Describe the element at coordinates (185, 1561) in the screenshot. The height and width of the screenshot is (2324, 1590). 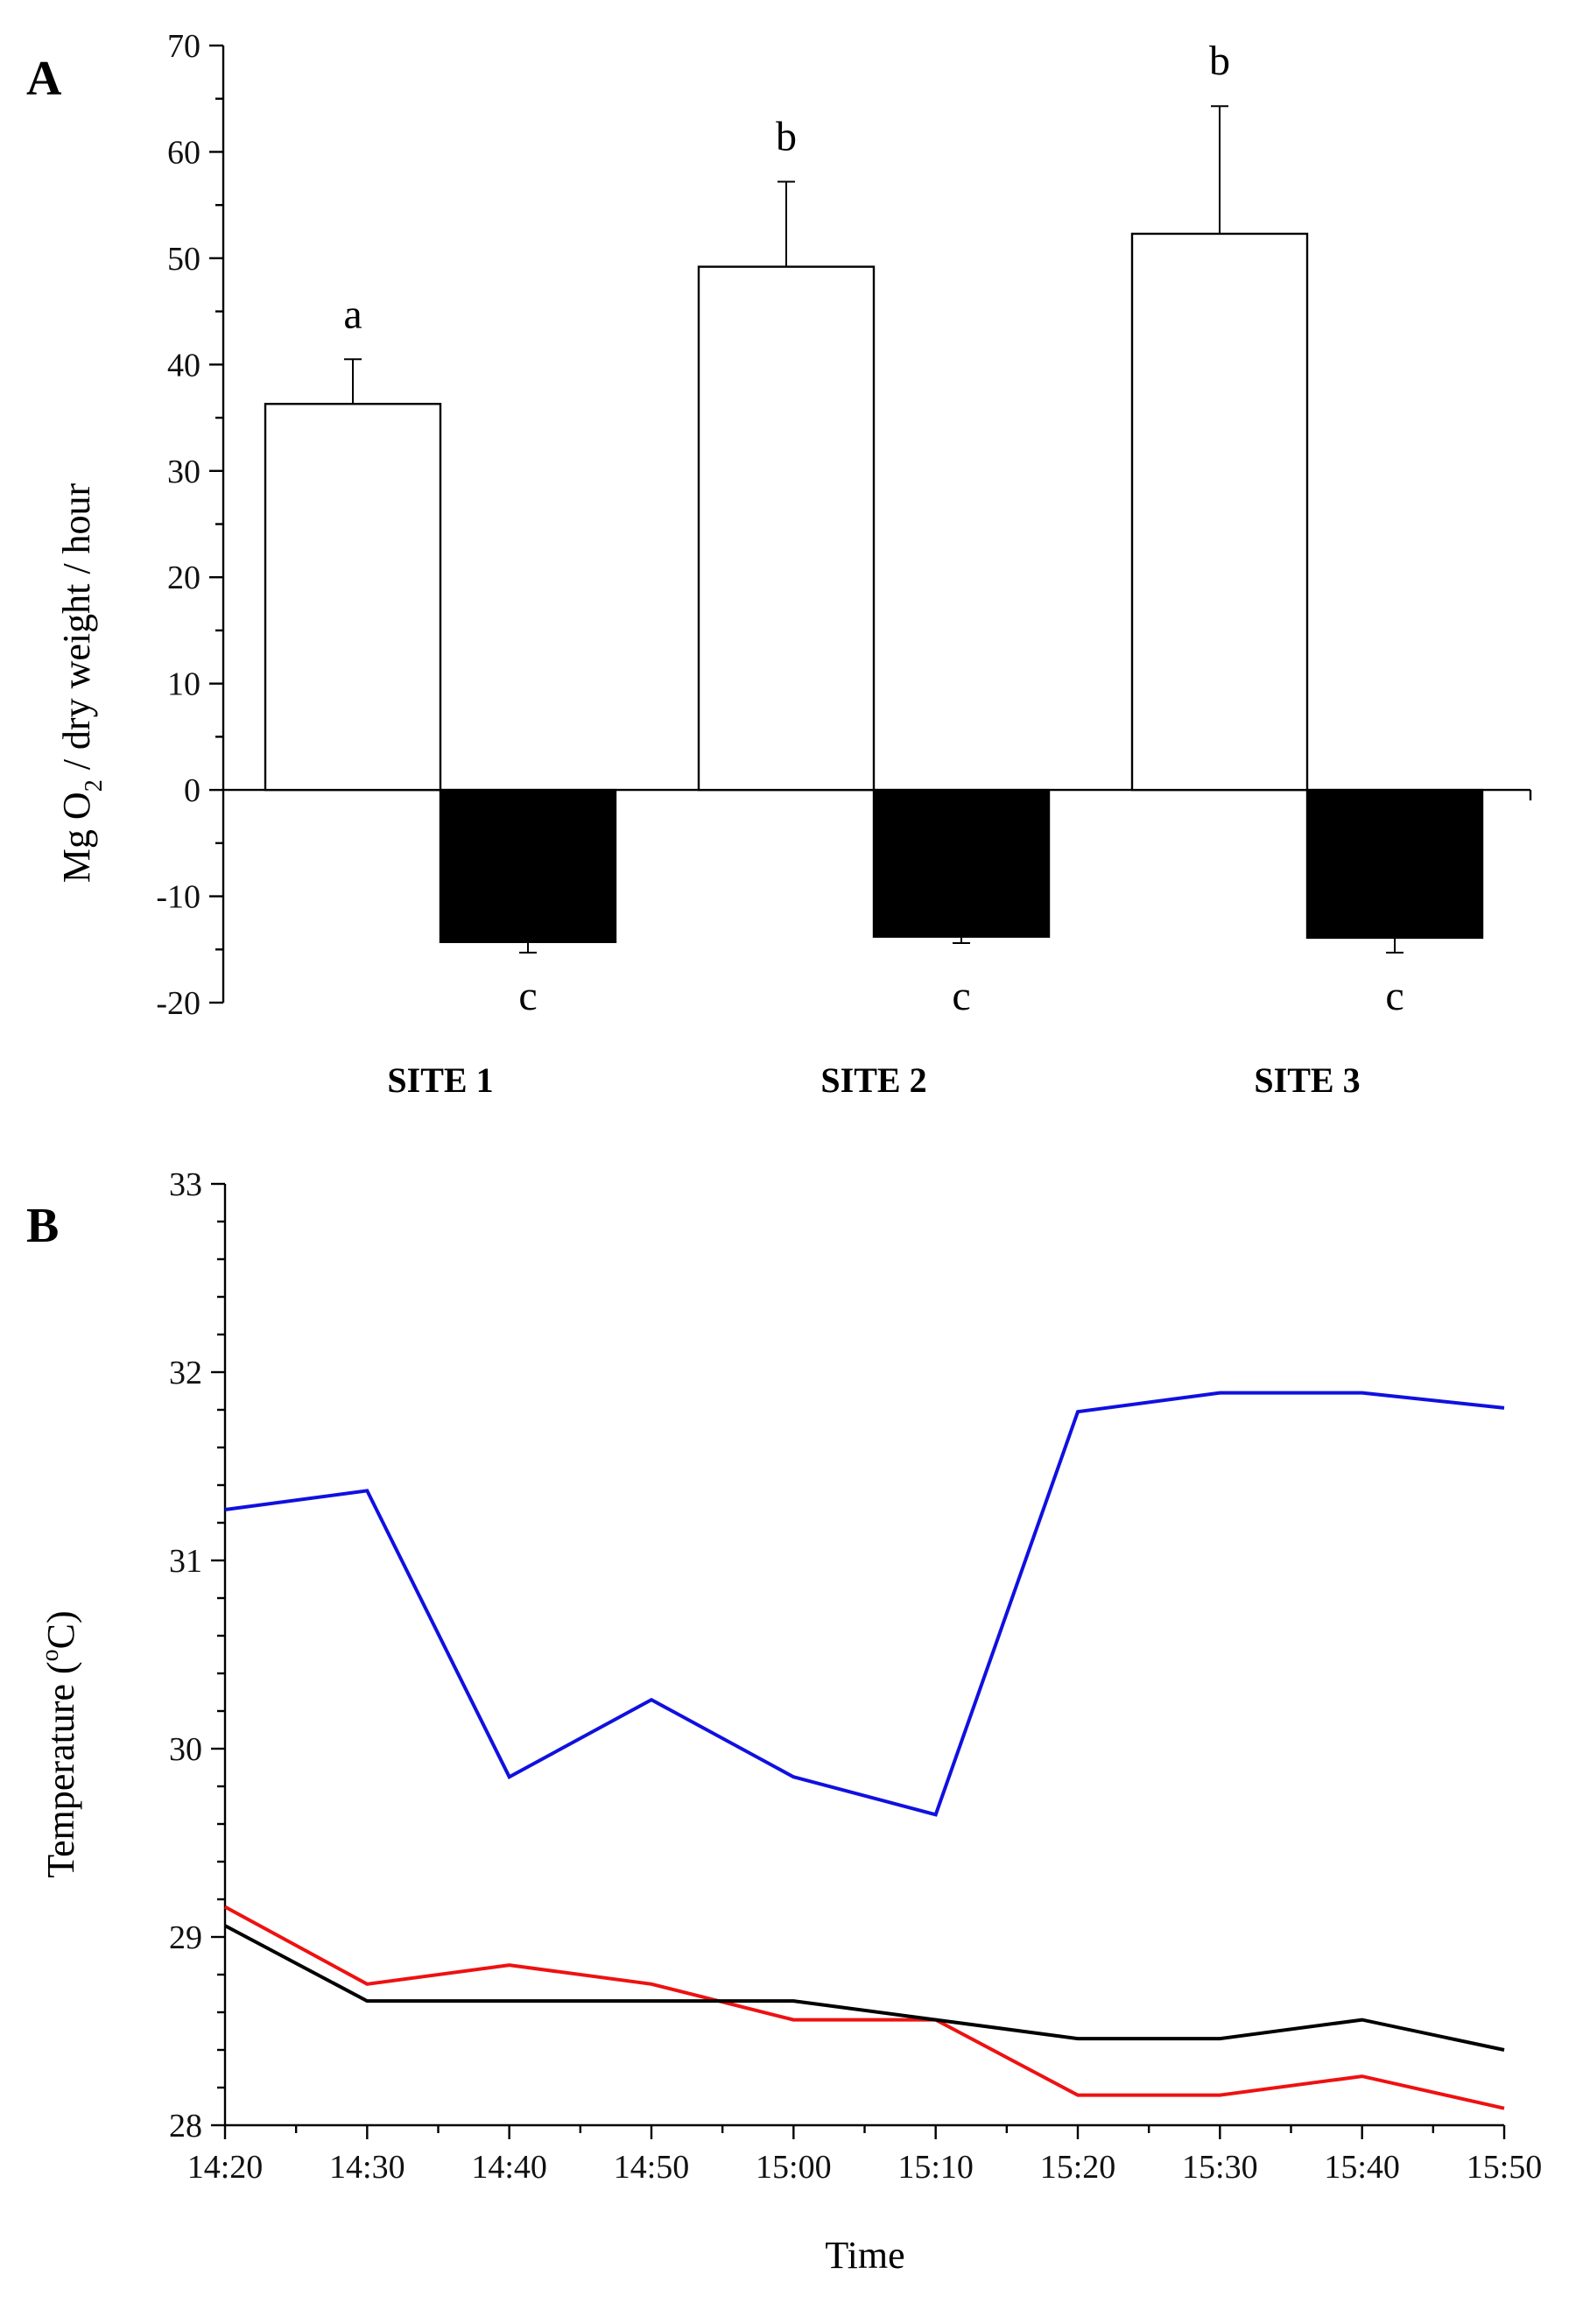
I see `y-tick-label: 31` at that location.